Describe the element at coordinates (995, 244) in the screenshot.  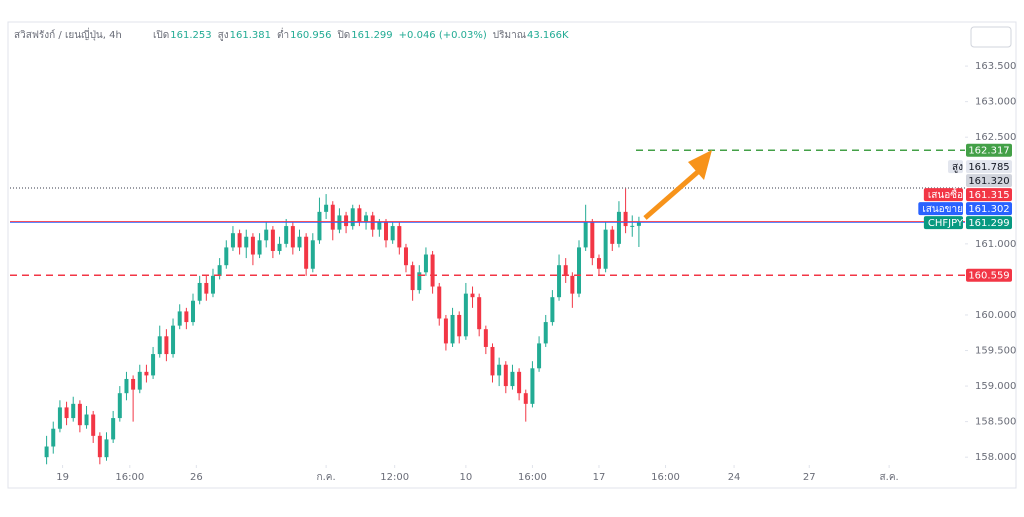
I see `y-tick-label: 161.000` at that location.